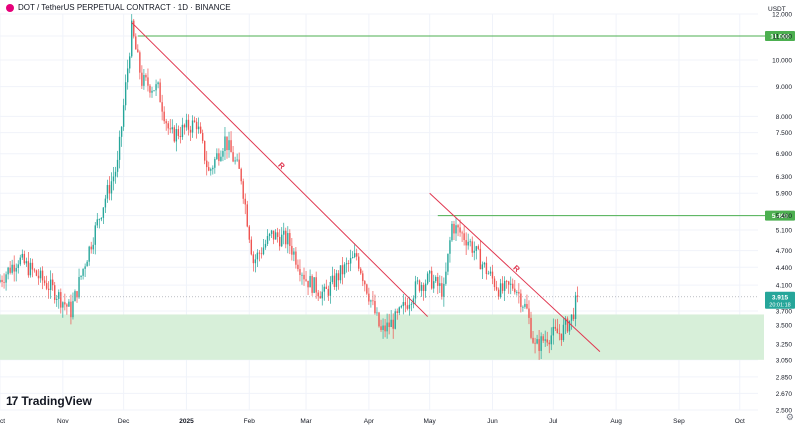 Image resolution: width=800 pixels, height=426 pixels. I want to click on settings-gear-icon: ⚙, so click(789, 417).